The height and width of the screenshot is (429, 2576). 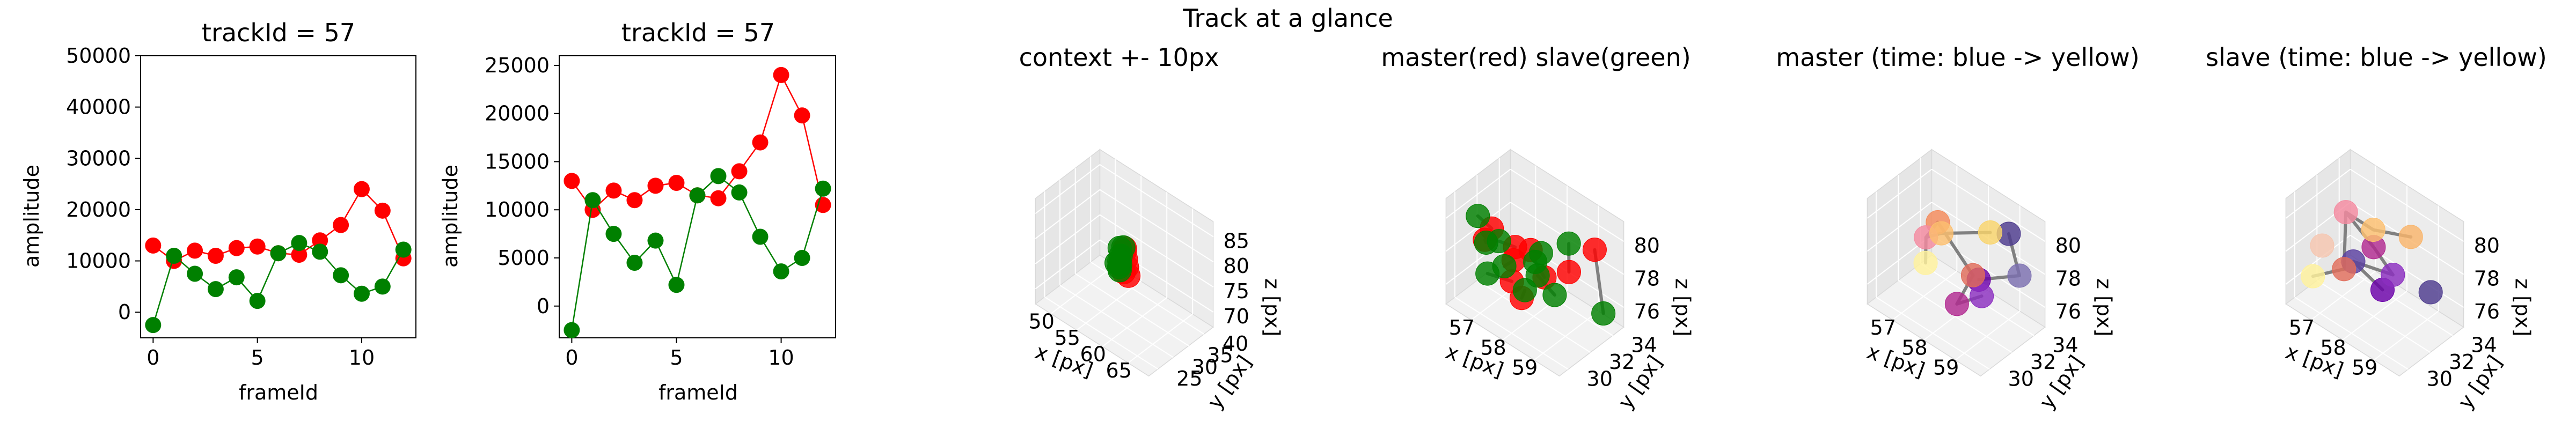 I want to click on panel-2-title: trackId = 57, so click(x=698, y=32).